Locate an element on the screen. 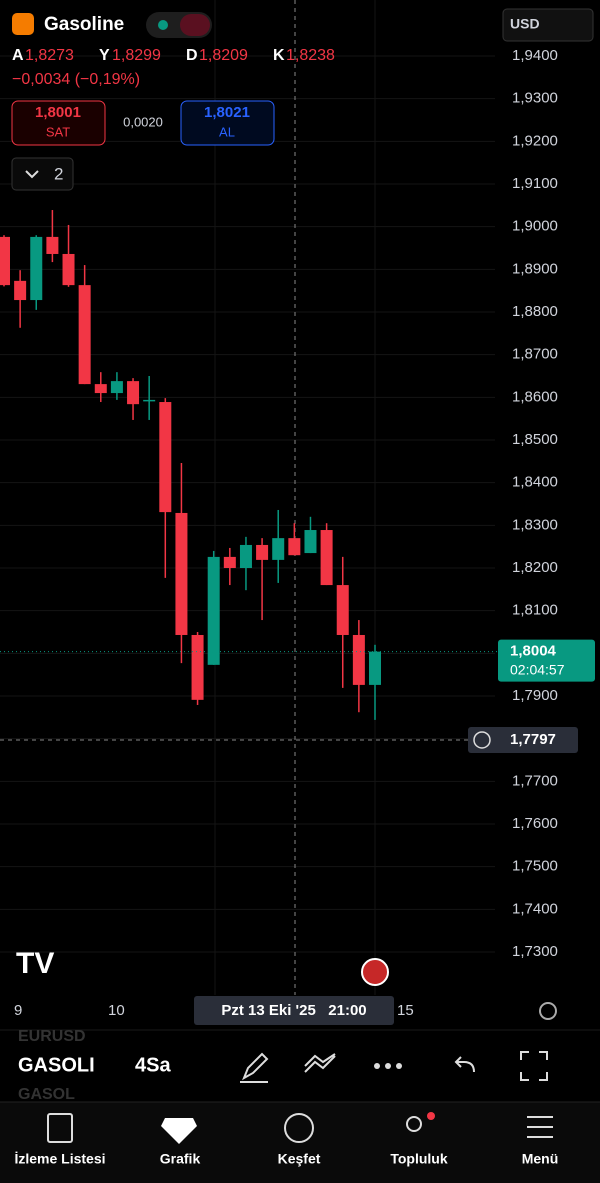  tv-logo: TV is located at coordinates (35, 963).